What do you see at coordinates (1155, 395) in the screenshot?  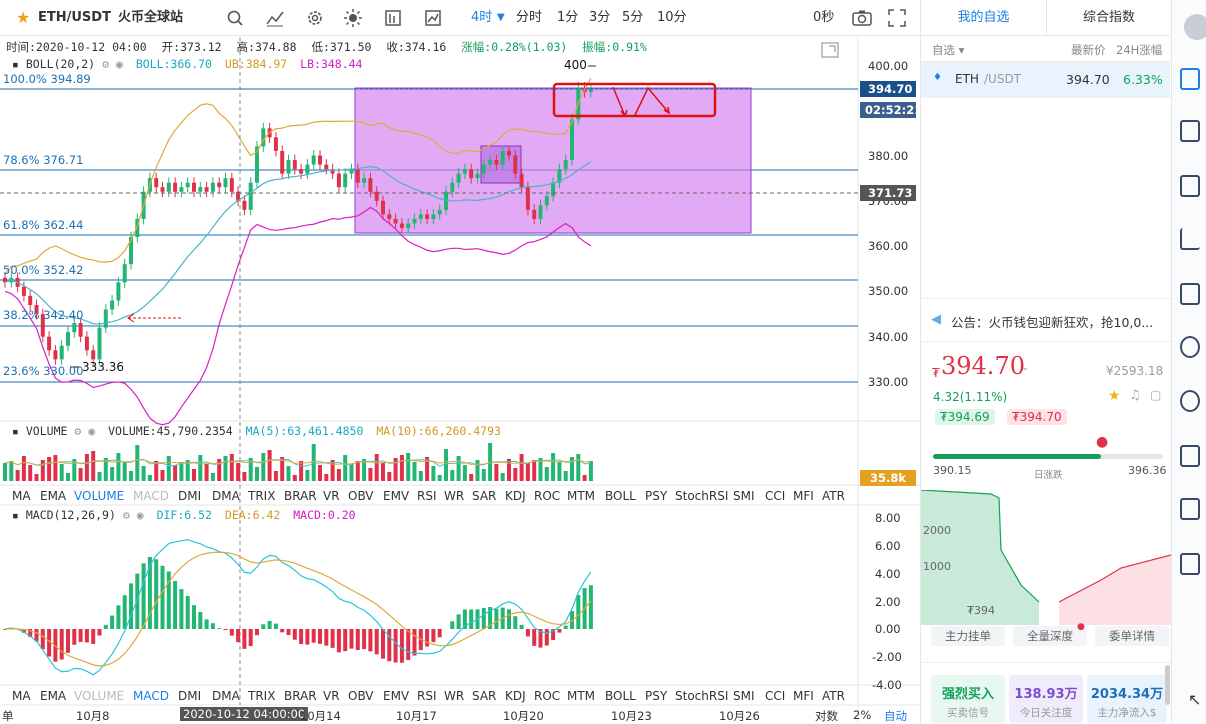 I see `doc-icon: ▢` at bounding box center [1155, 395].